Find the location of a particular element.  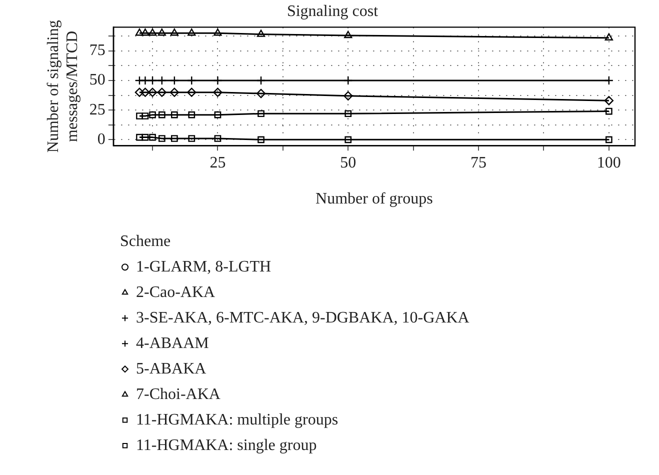

legend-title: Scheme is located at coordinates (145, 241).